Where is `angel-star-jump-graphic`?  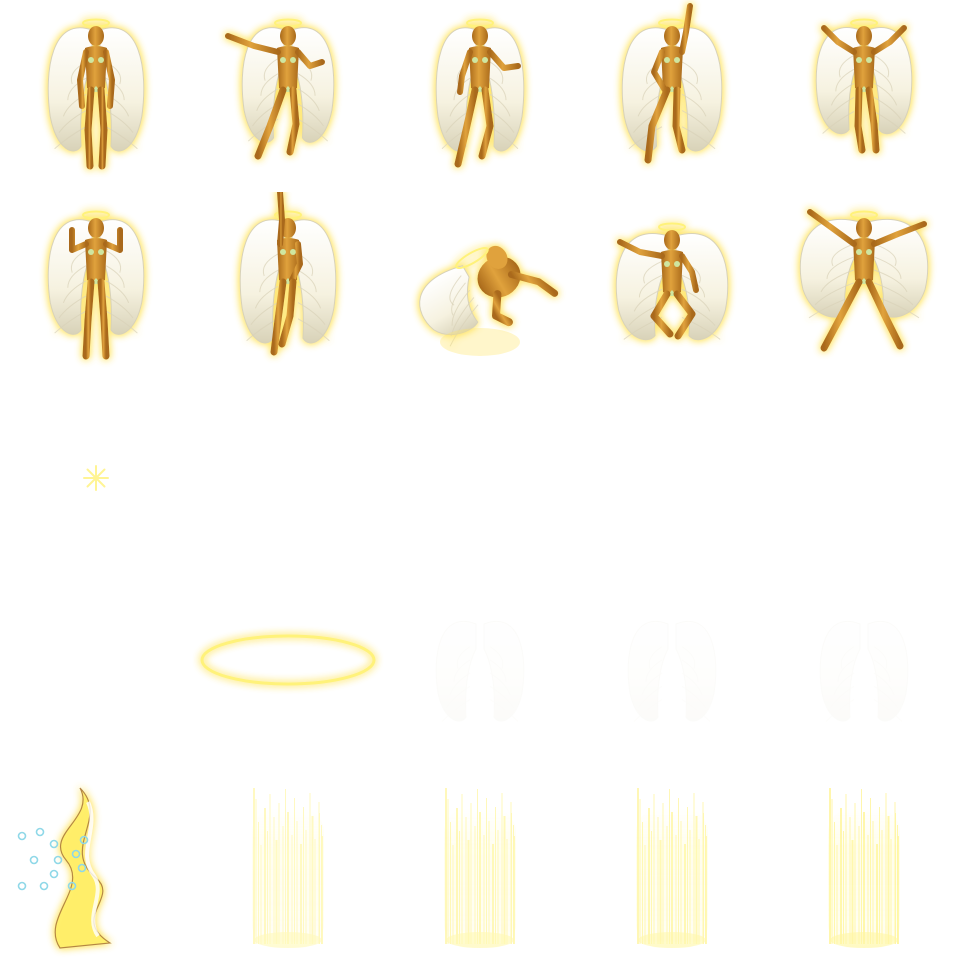 angel-star-jump-graphic is located at coordinates (864, 280).